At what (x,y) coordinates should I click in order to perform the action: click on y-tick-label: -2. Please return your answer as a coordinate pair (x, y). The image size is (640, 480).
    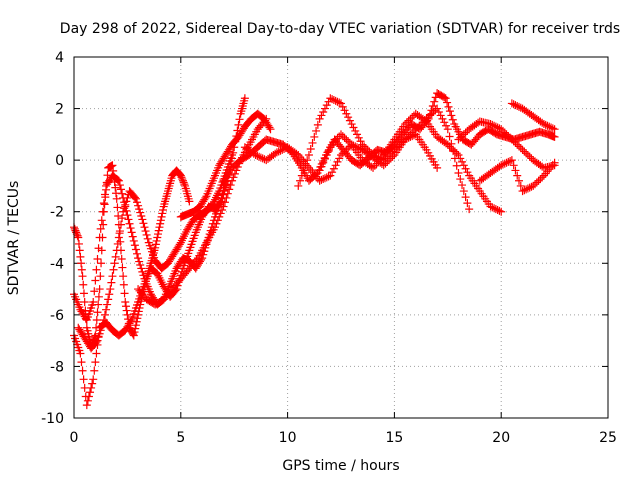
    Looking at the image, I should click on (57, 213).